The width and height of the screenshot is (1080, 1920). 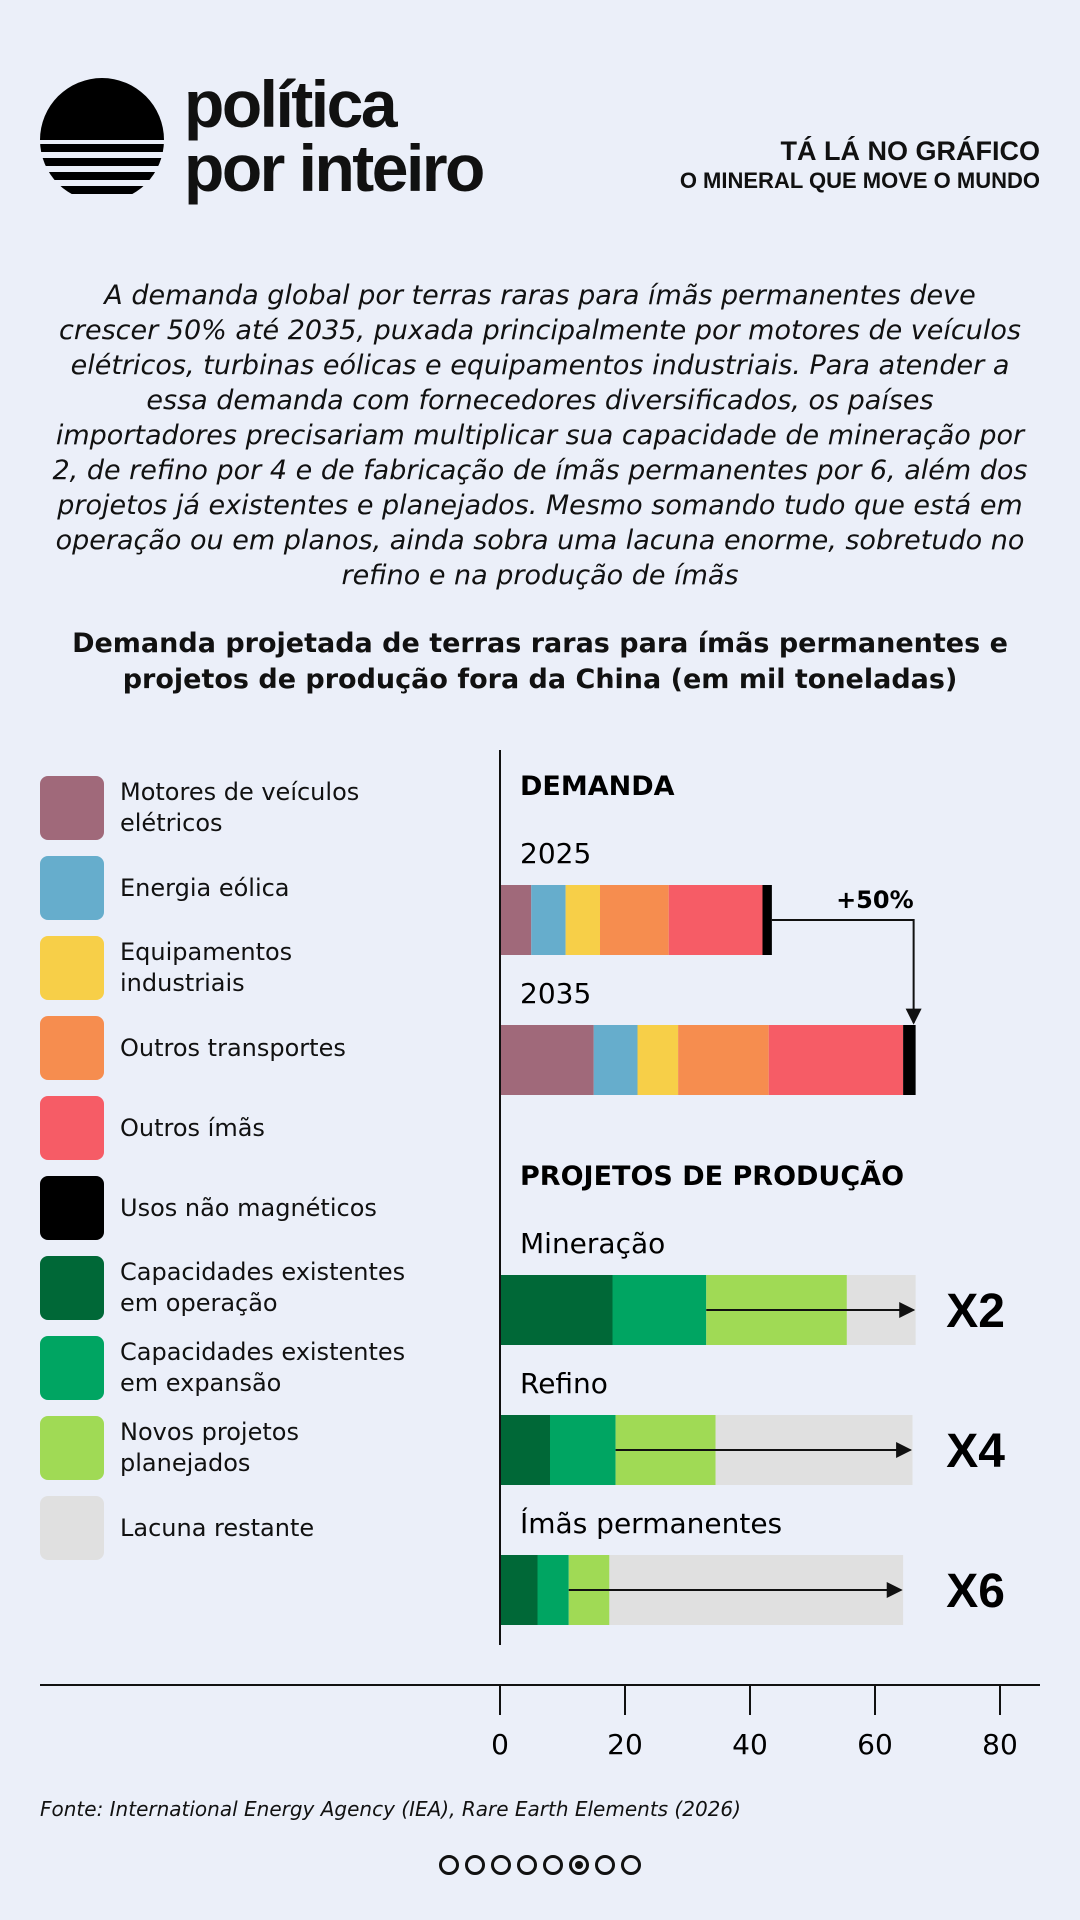 I want to click on legend-item: Capacidades existentes em operação, so click(x=230, y=1288).